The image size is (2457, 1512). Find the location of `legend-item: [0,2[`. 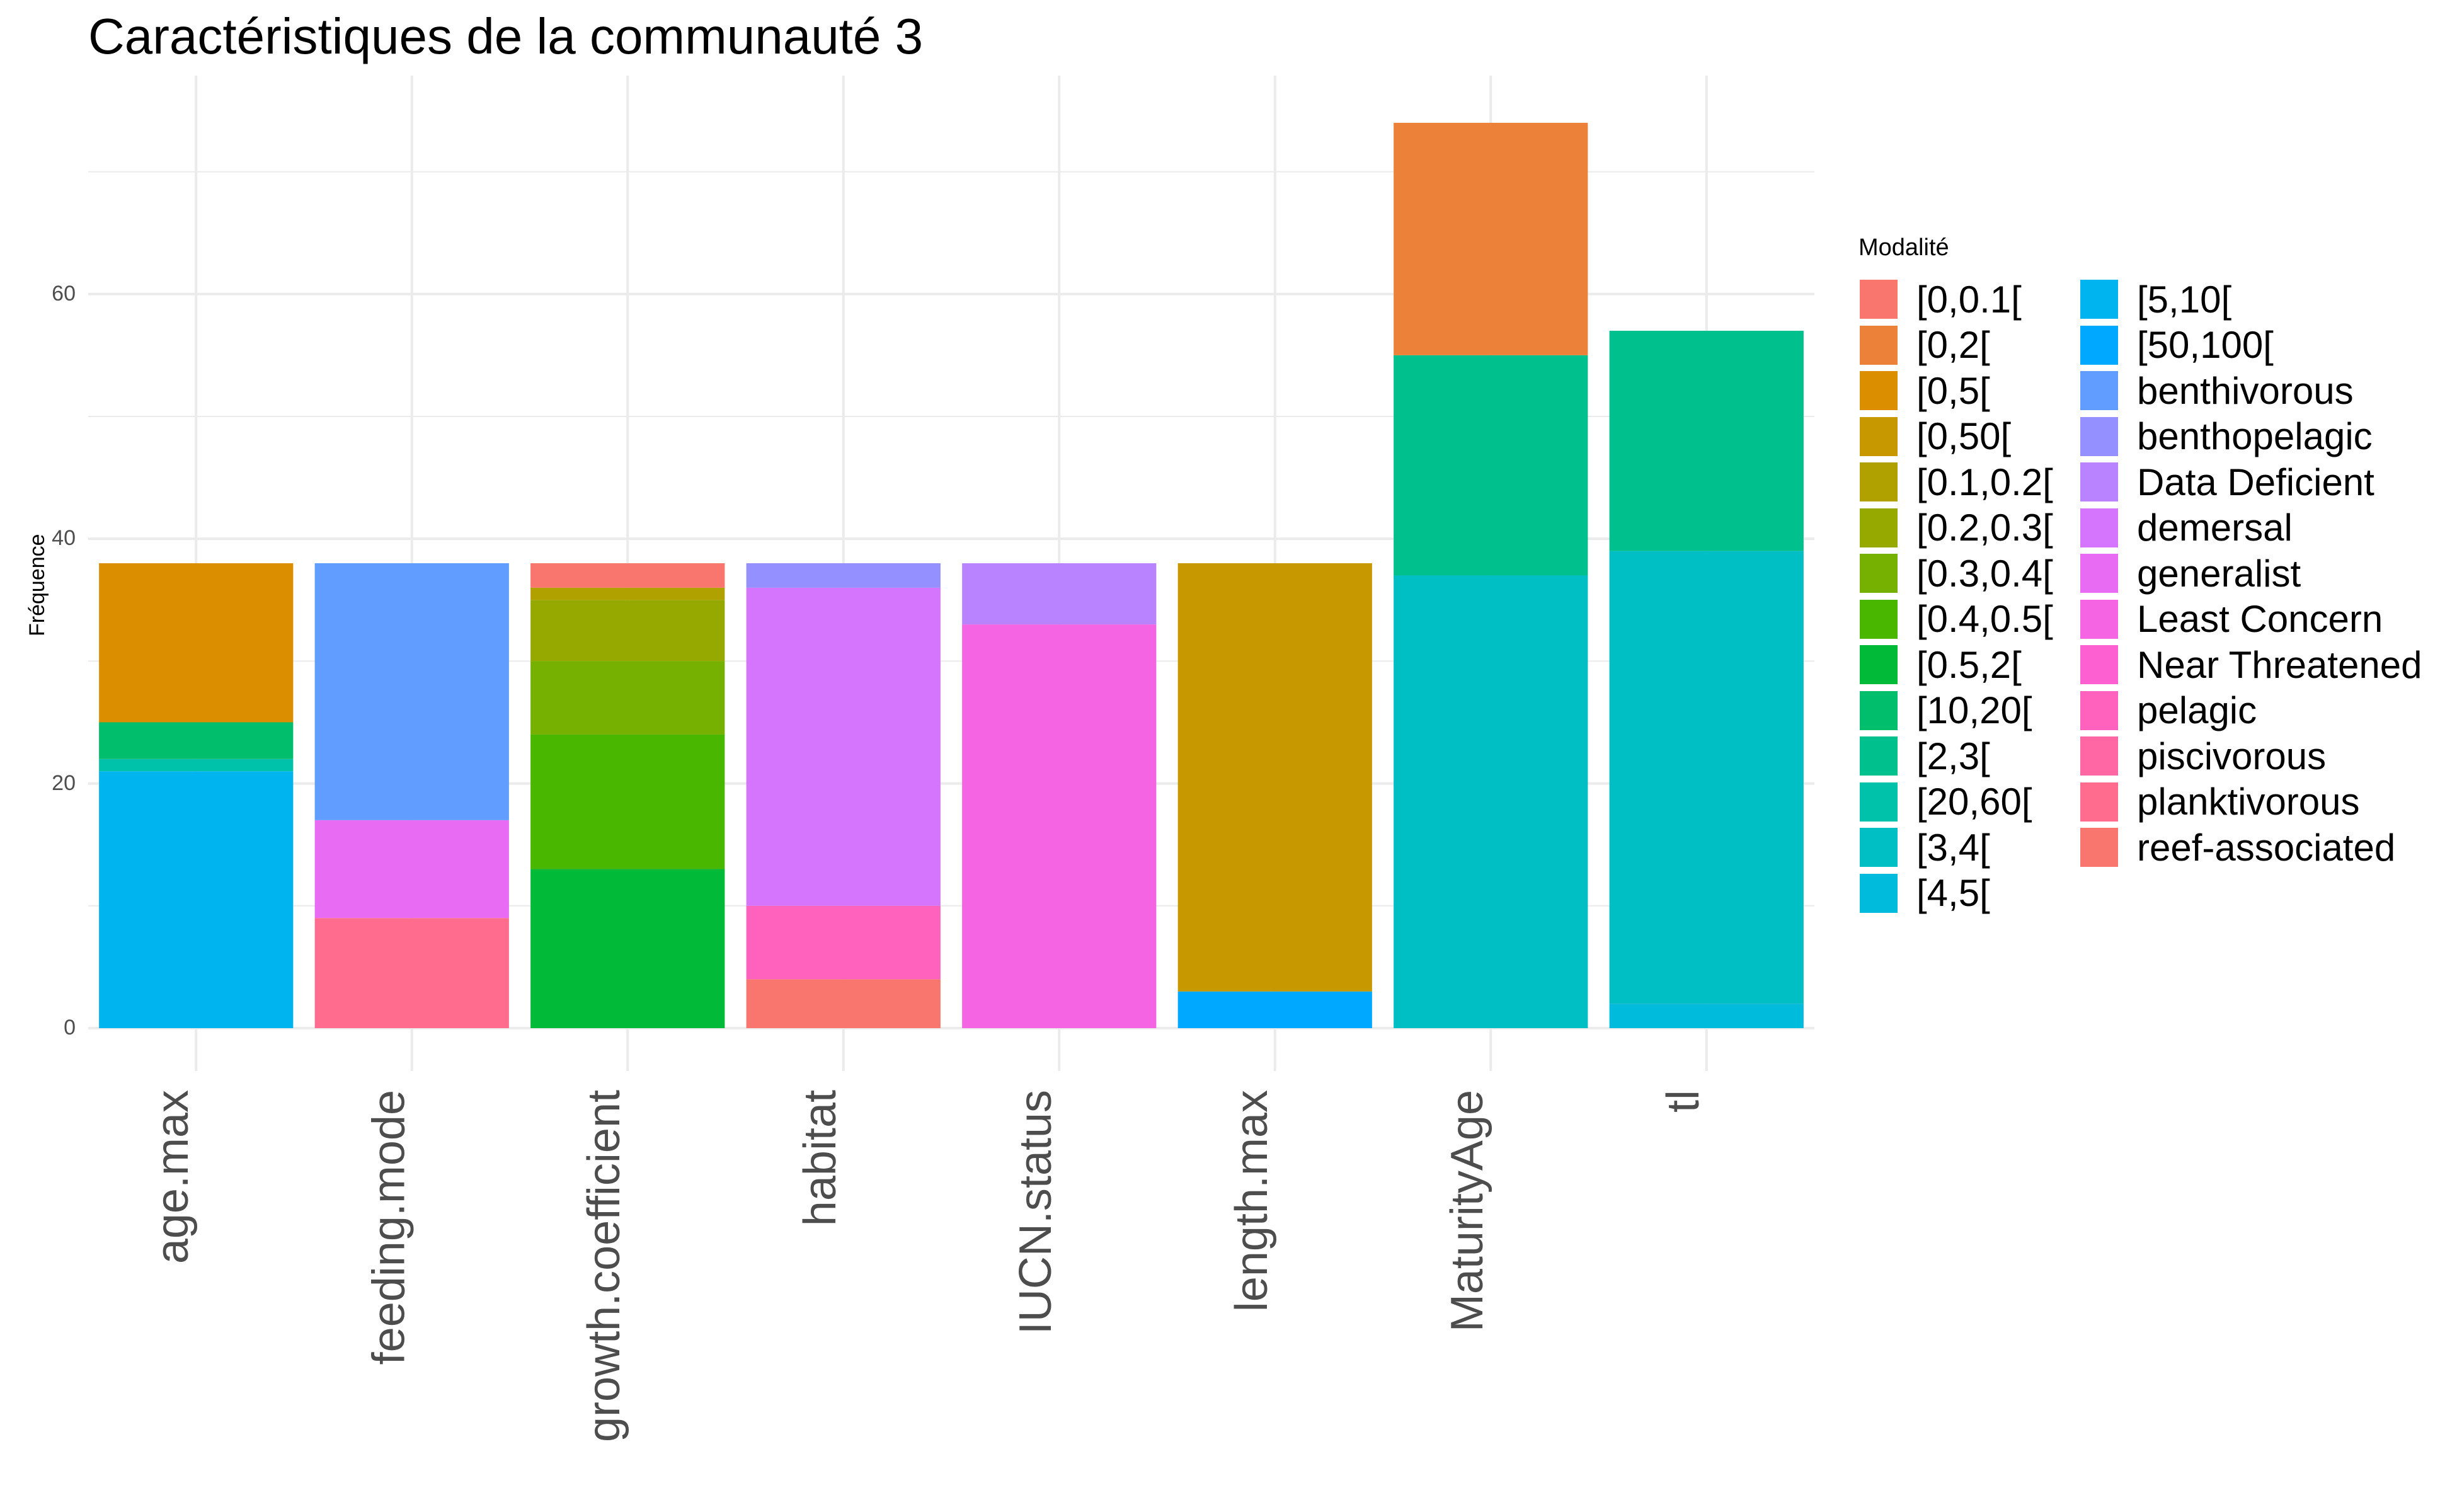

legend-item: [0,2[ is located at coordinates (1925, 345).